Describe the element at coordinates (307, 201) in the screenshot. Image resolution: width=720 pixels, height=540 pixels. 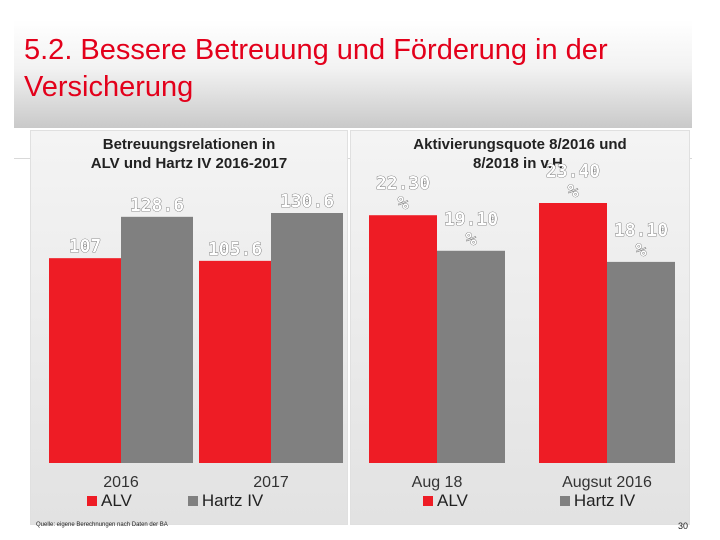
I see `data-label-hartz-iv-1: 130.6` at that location.